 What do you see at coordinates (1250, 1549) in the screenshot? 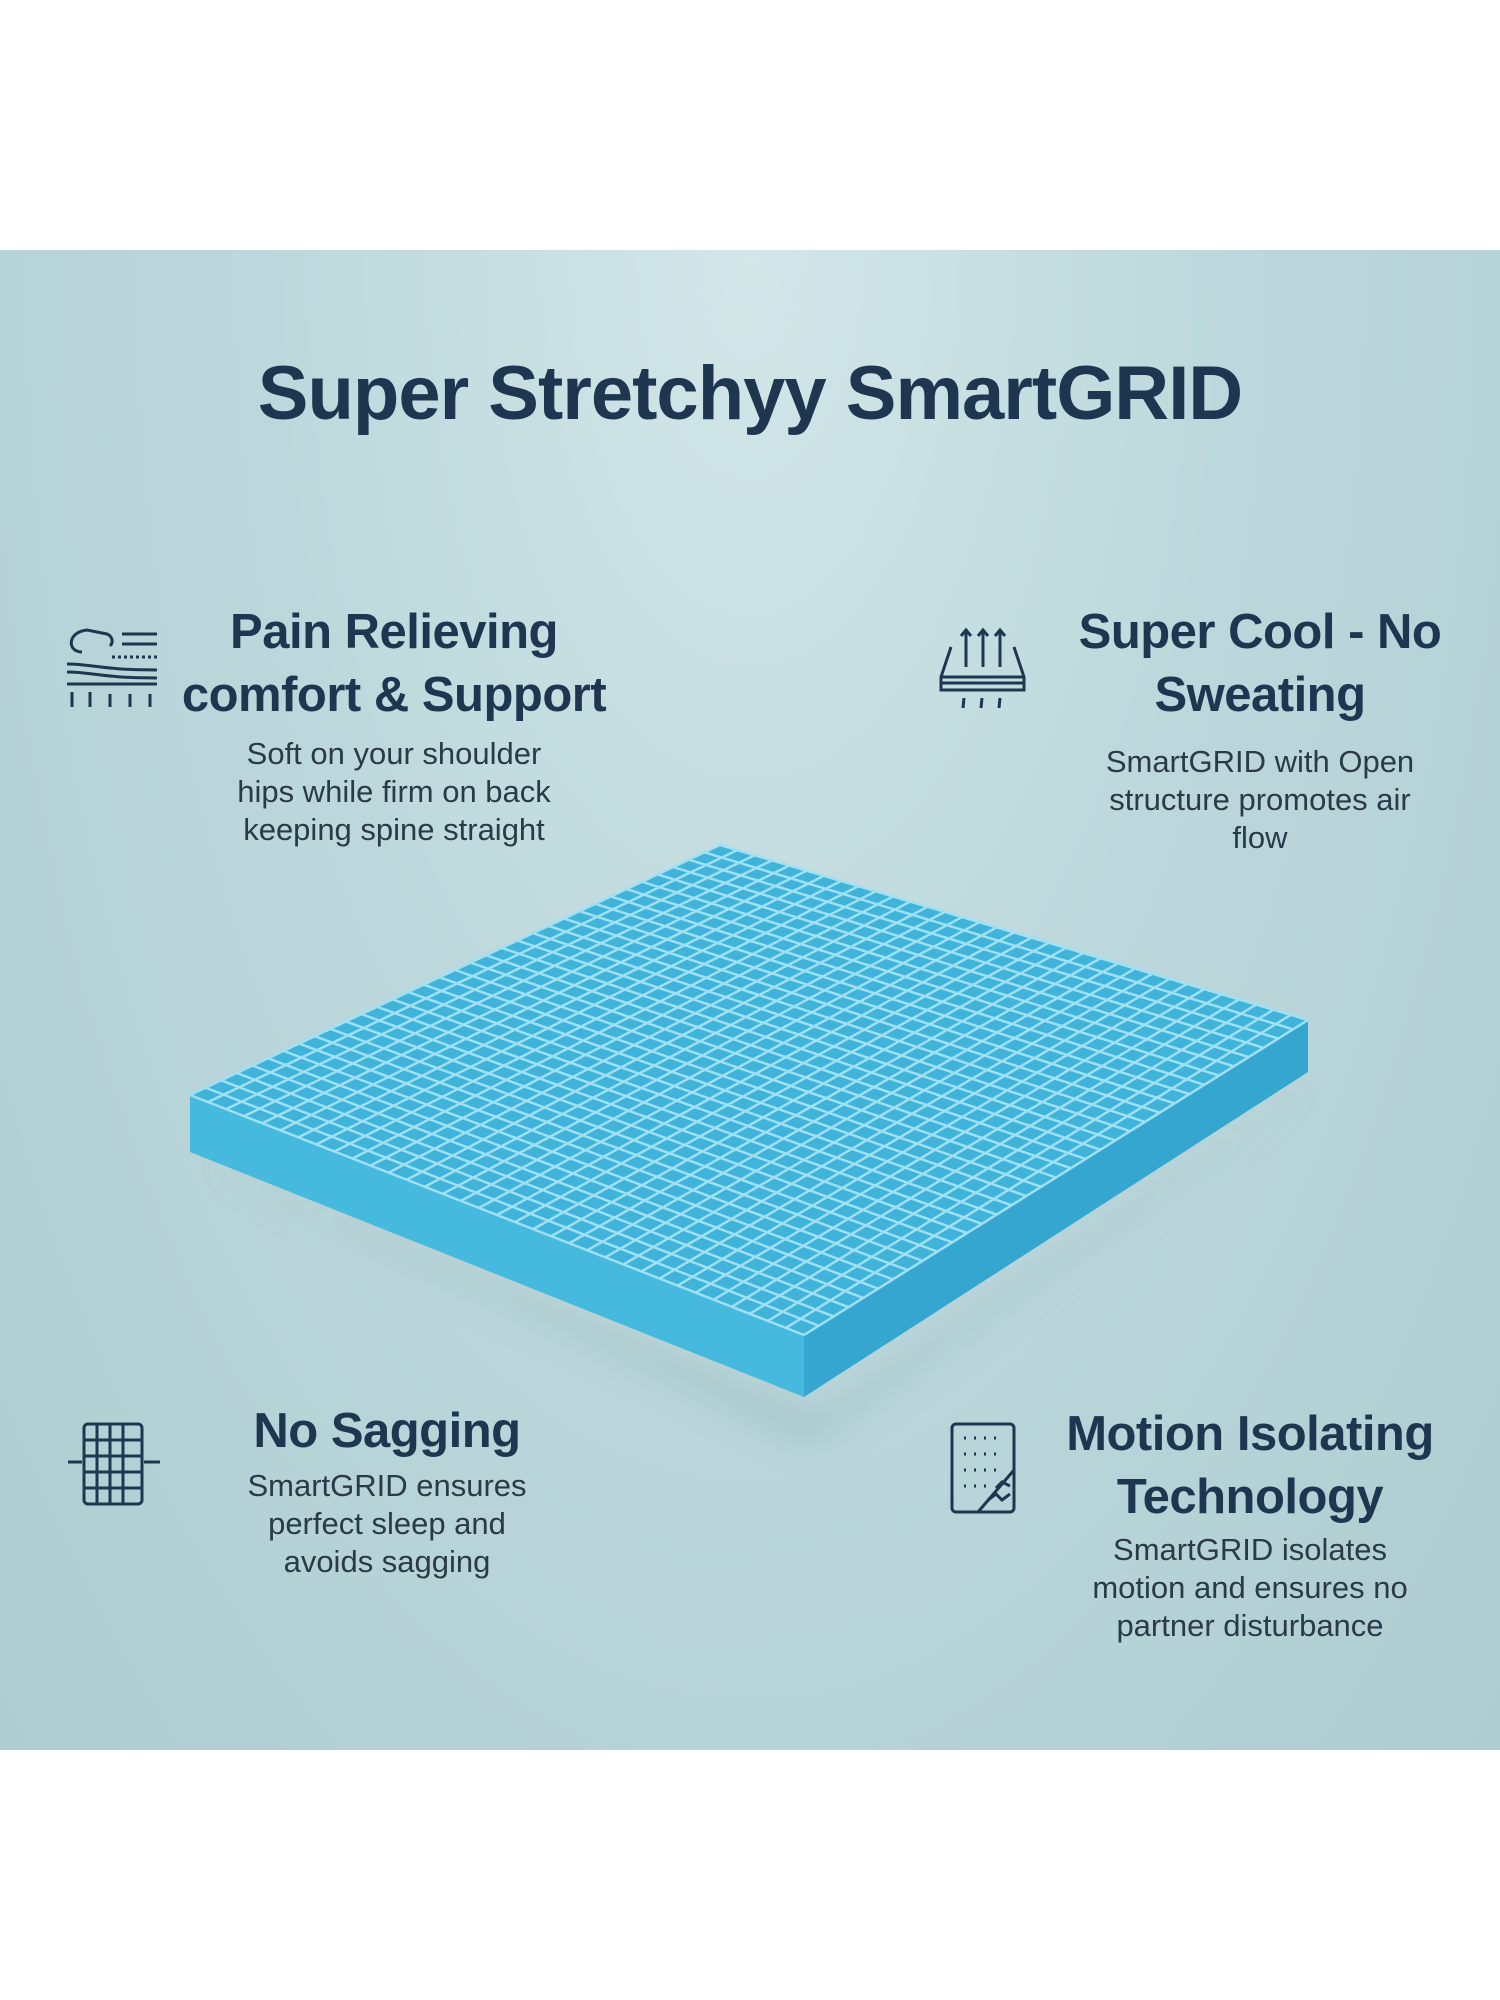
I see `body-line: SmartGRID isolates` at bounding box center [1250, 1549].